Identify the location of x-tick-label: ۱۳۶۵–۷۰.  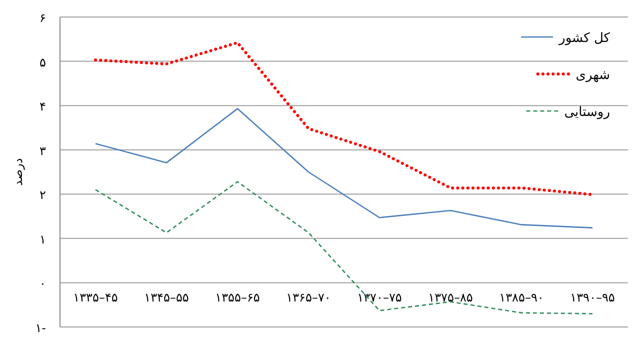
(308, 297).